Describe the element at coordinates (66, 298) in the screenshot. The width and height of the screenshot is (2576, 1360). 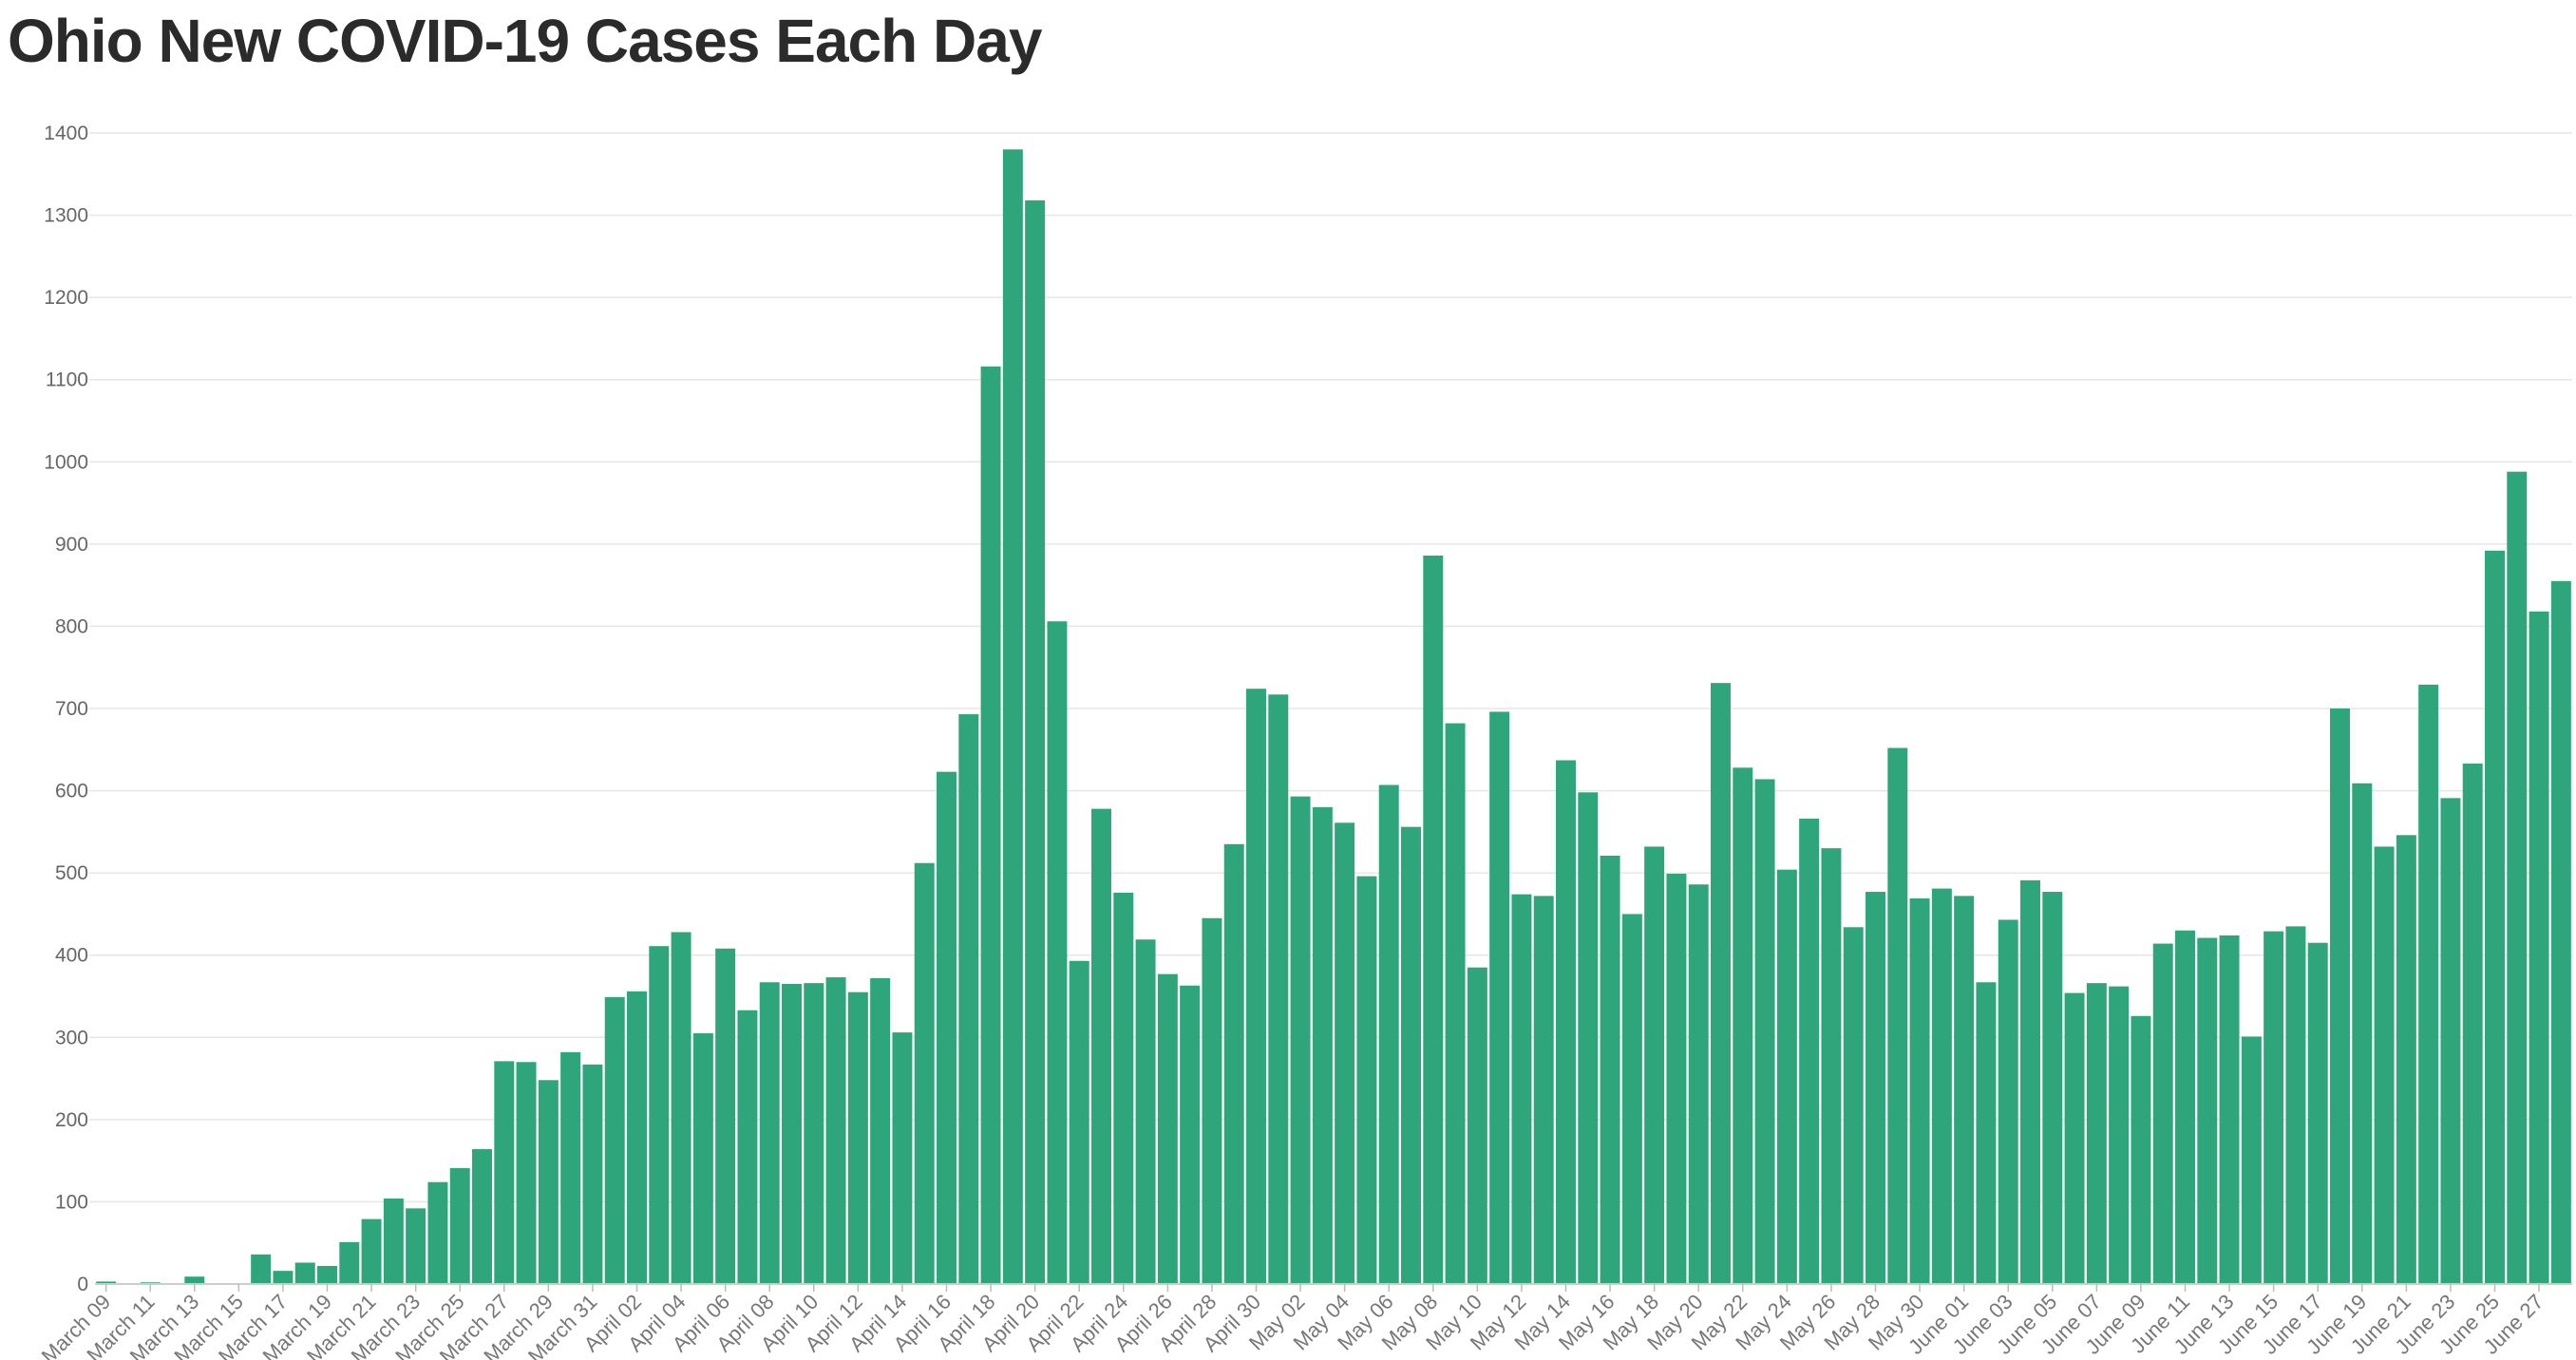
I see `y-tick-label: 1200` at that location.